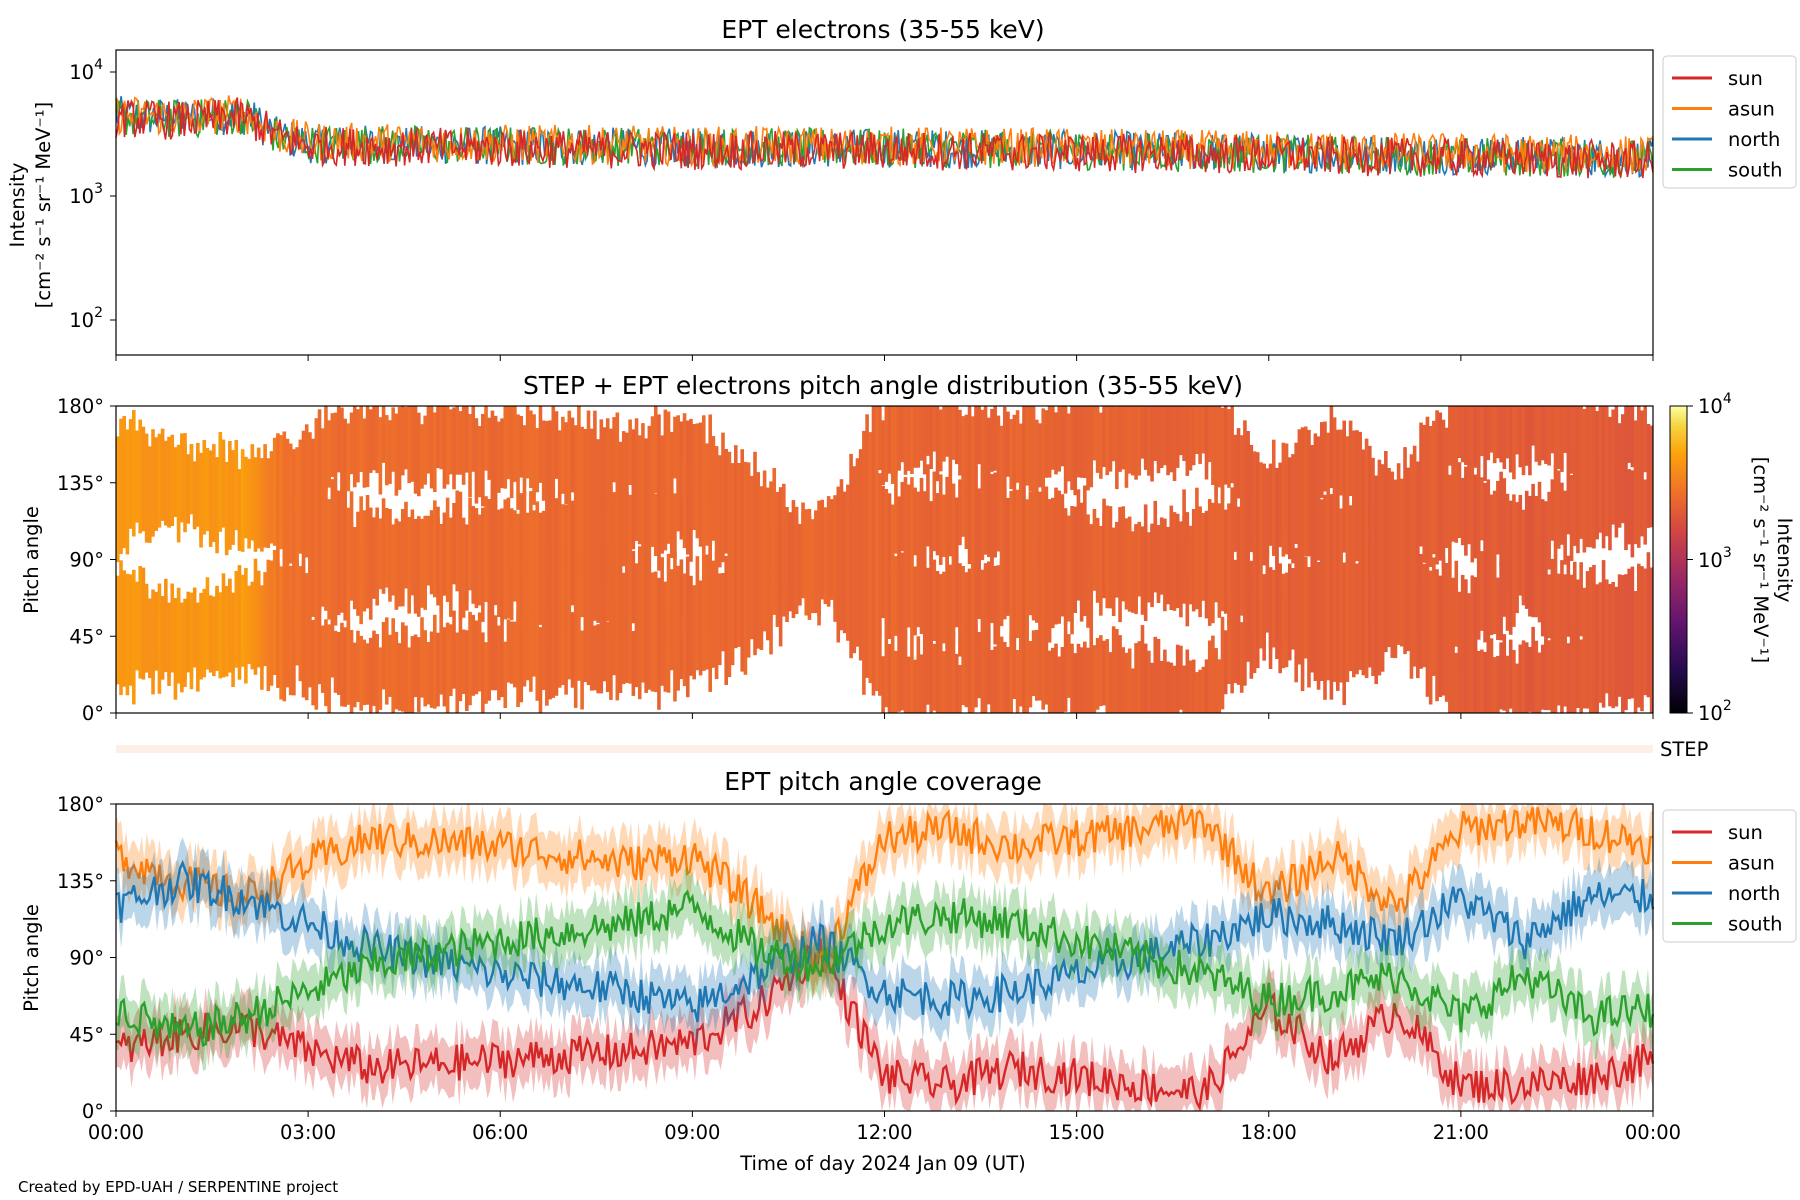 Image resolution: width=1800 pixels, height=1200 pixels. What do you see at coordinates (80, 804) in the screenshot?
I see `y-tick-label: 180°` at bounding box center [80, 804].